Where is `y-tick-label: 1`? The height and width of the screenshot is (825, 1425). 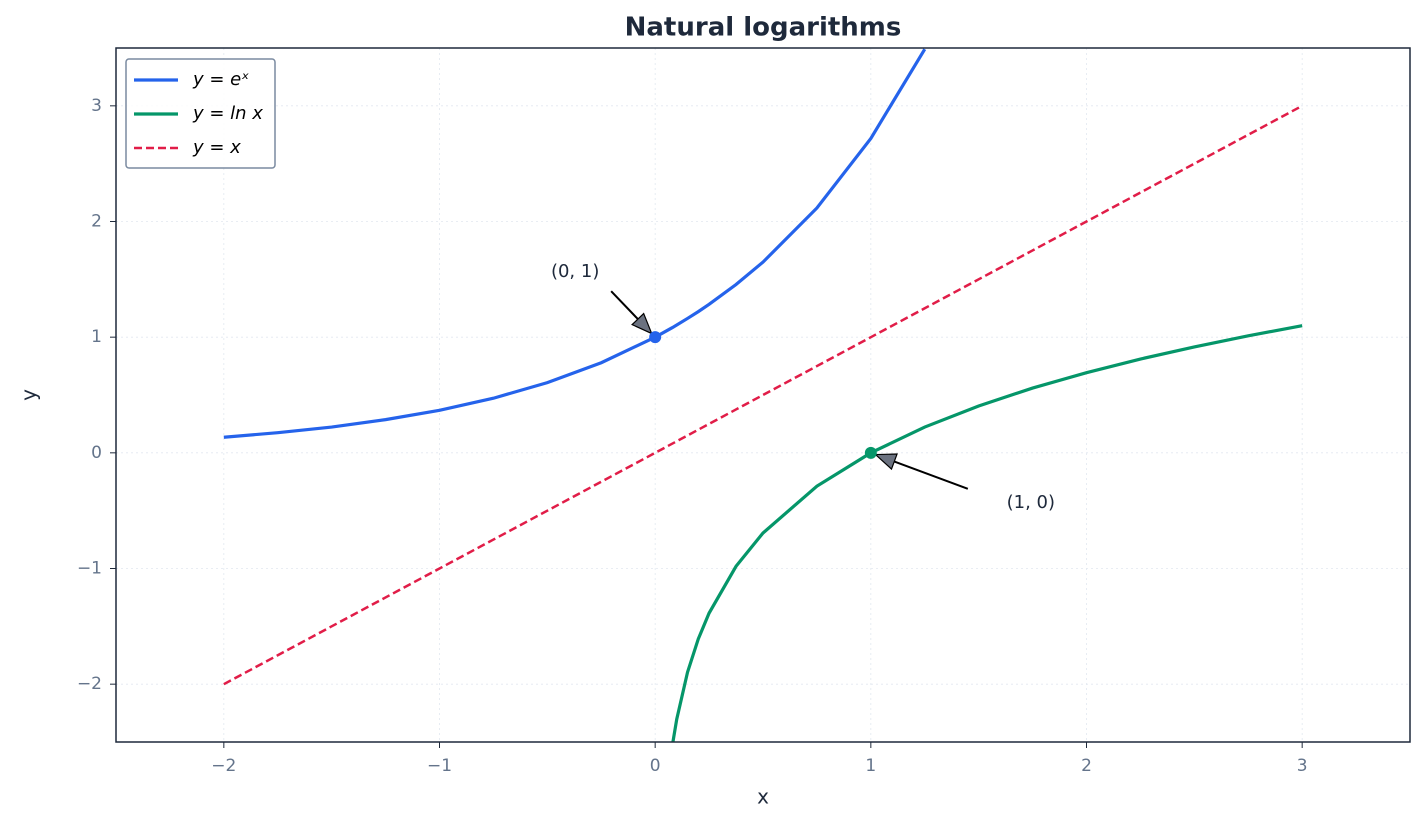
y-tick-label: 1 is located at coordinates (96, 337).